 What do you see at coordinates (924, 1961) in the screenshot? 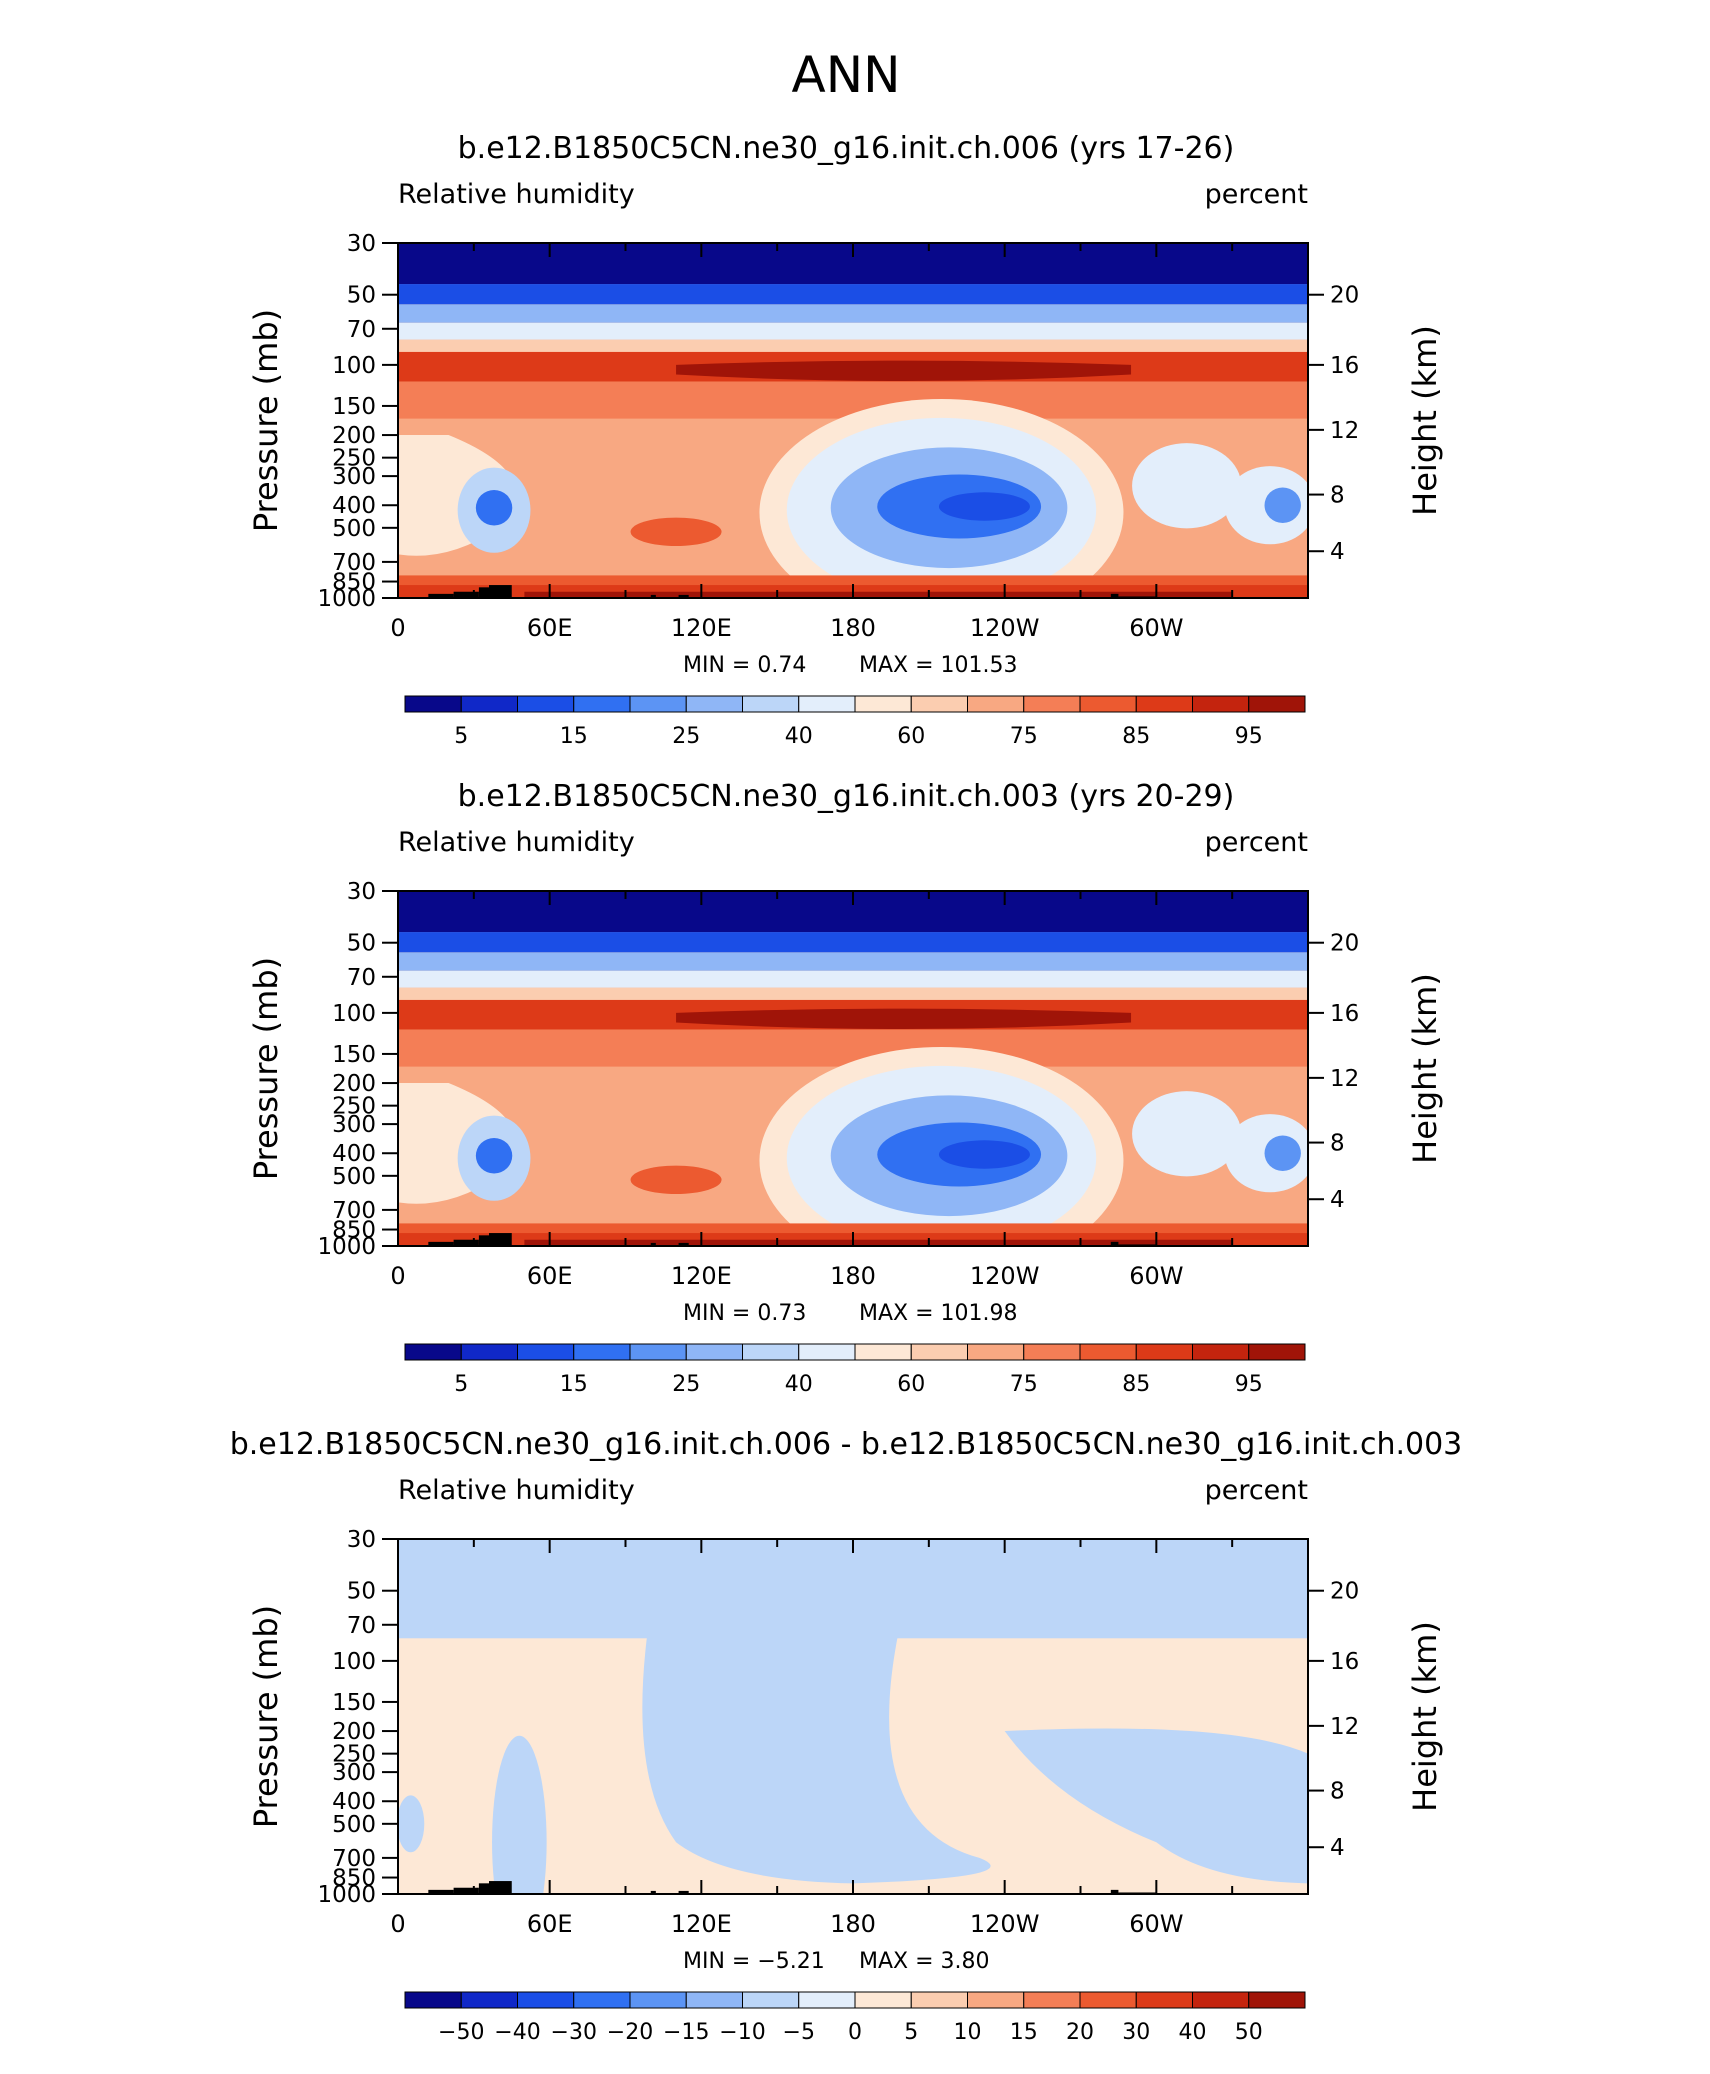
I see `max-value: MAX = 3.80` at bounding box center [924, 1961].